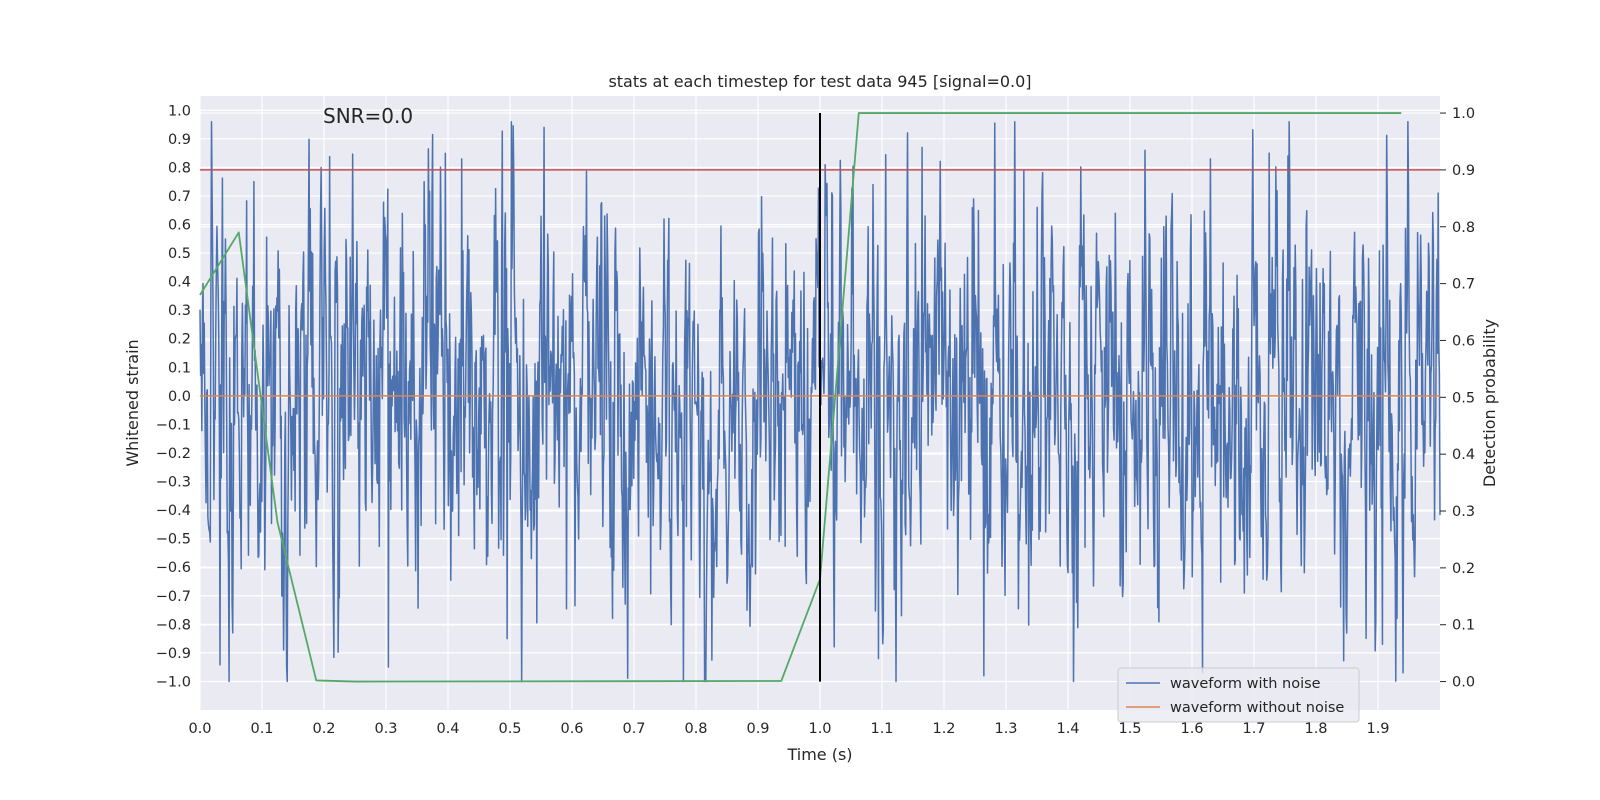 This screenshot has height=800, width=1600. I want to click on y2-tick-label: 0.5, so click(1463, 398).